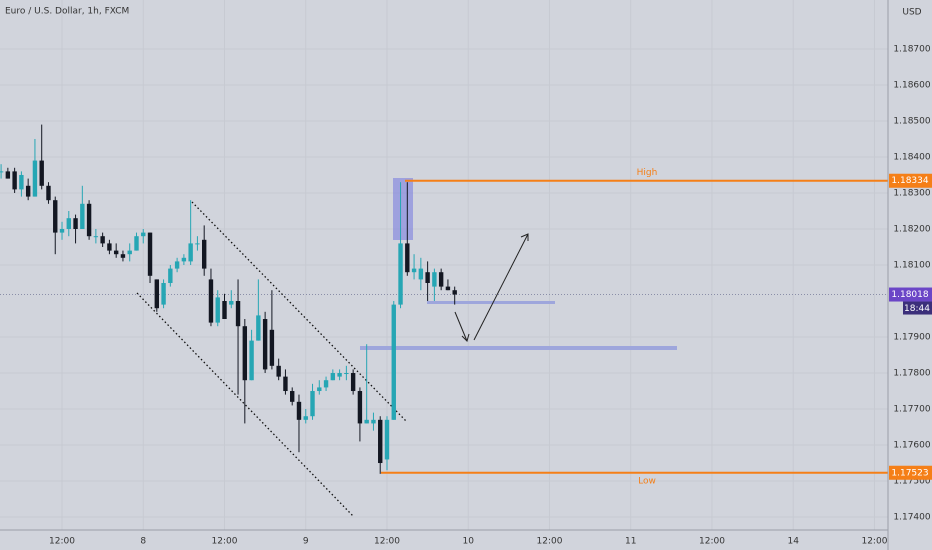  What do you see at coordinates (911, 266) in the screenshot?
I see `y-tick-label: 1.18100` at bounding box center [911, 266].